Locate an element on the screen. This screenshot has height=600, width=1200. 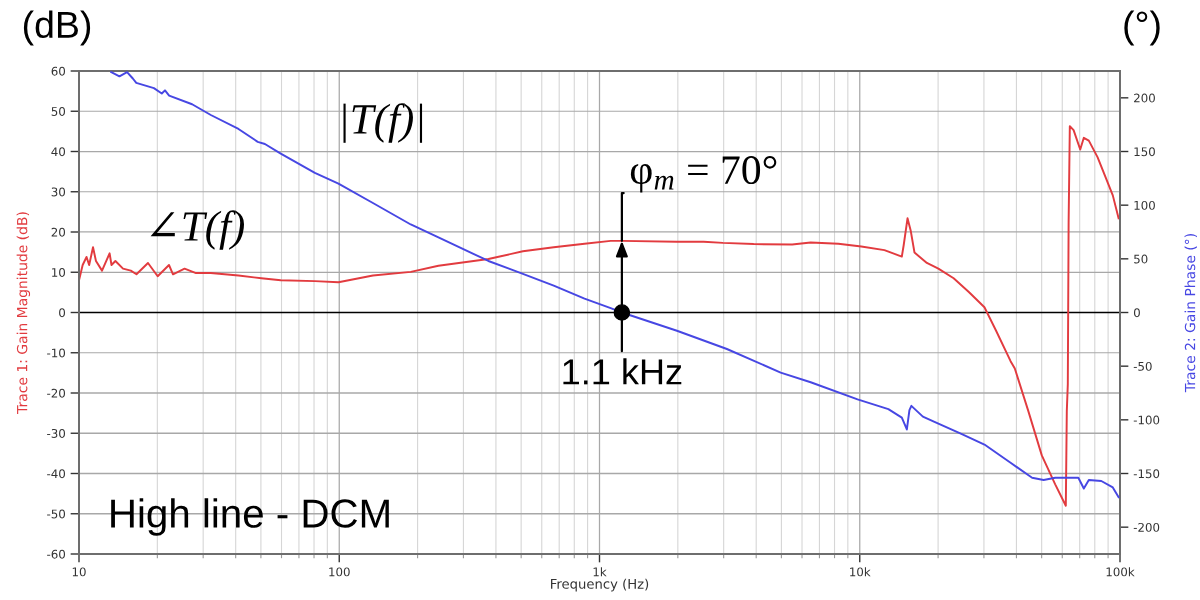
annotation: φ$_{m}$ = 70° is located at coordinates (703, 174).